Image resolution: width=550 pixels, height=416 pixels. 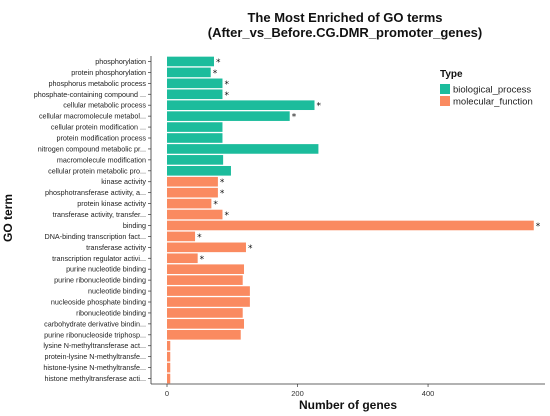 I want to click on y-tick-label-7: protein modification process, so click(x=102, y=138).